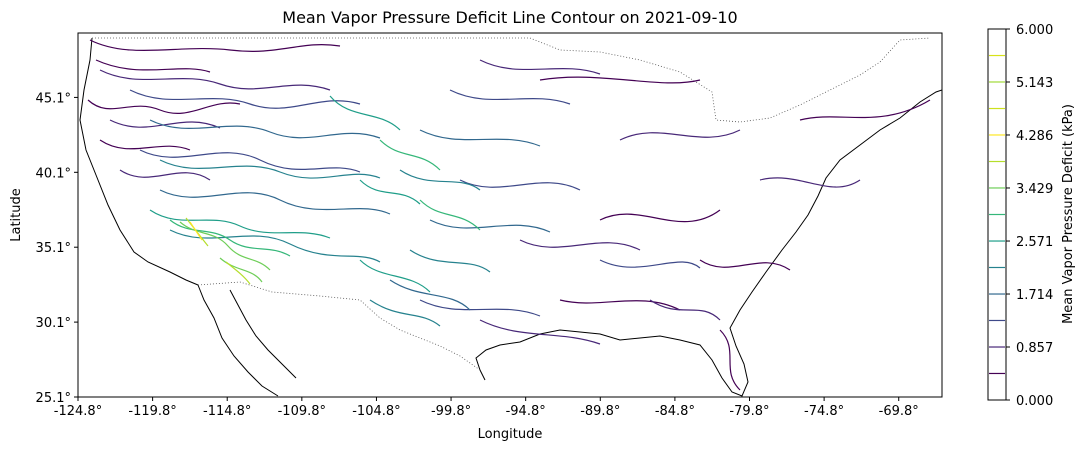  I want to click on y-tick-label: 35.1°, so click(53, 248).